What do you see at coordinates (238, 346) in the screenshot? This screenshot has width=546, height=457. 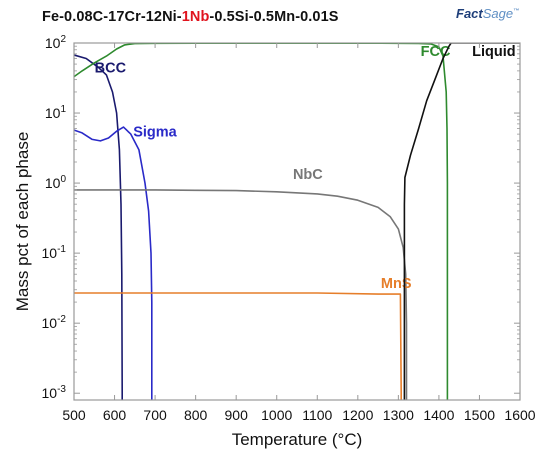 I see `series-line-mns` at bounding box center [238, 346].